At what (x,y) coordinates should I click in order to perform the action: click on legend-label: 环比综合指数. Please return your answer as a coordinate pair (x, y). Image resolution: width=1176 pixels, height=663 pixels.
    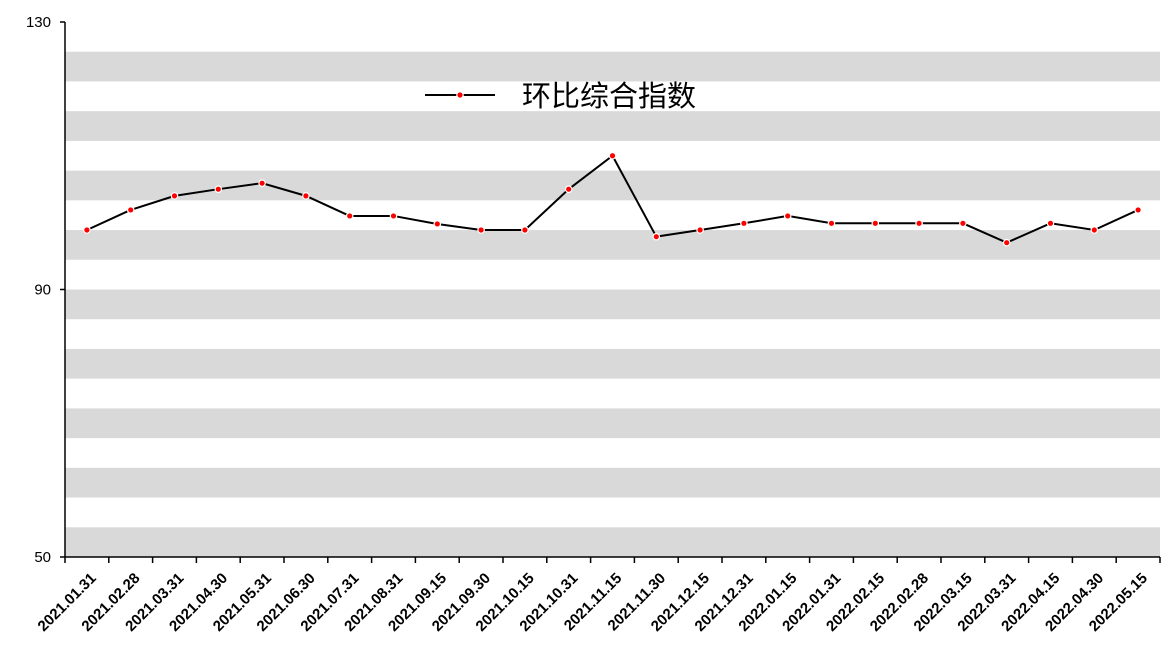
    Looking at the image, I should click on (609, 96).